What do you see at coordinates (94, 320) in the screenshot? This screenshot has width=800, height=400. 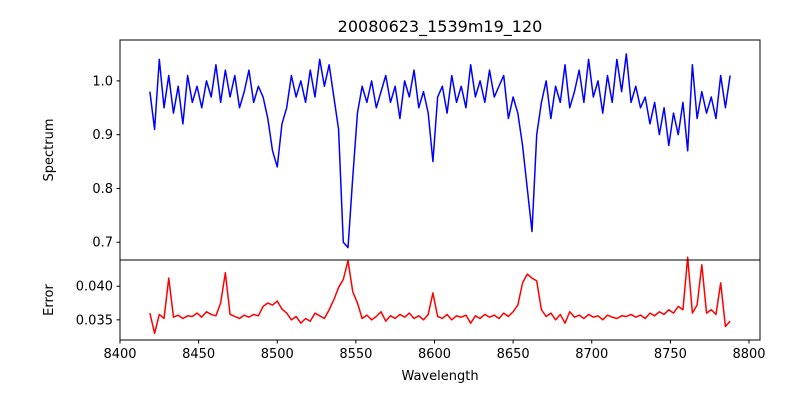 I see `error-y-tick-label: 0.035` at bounding box center [94, 320].